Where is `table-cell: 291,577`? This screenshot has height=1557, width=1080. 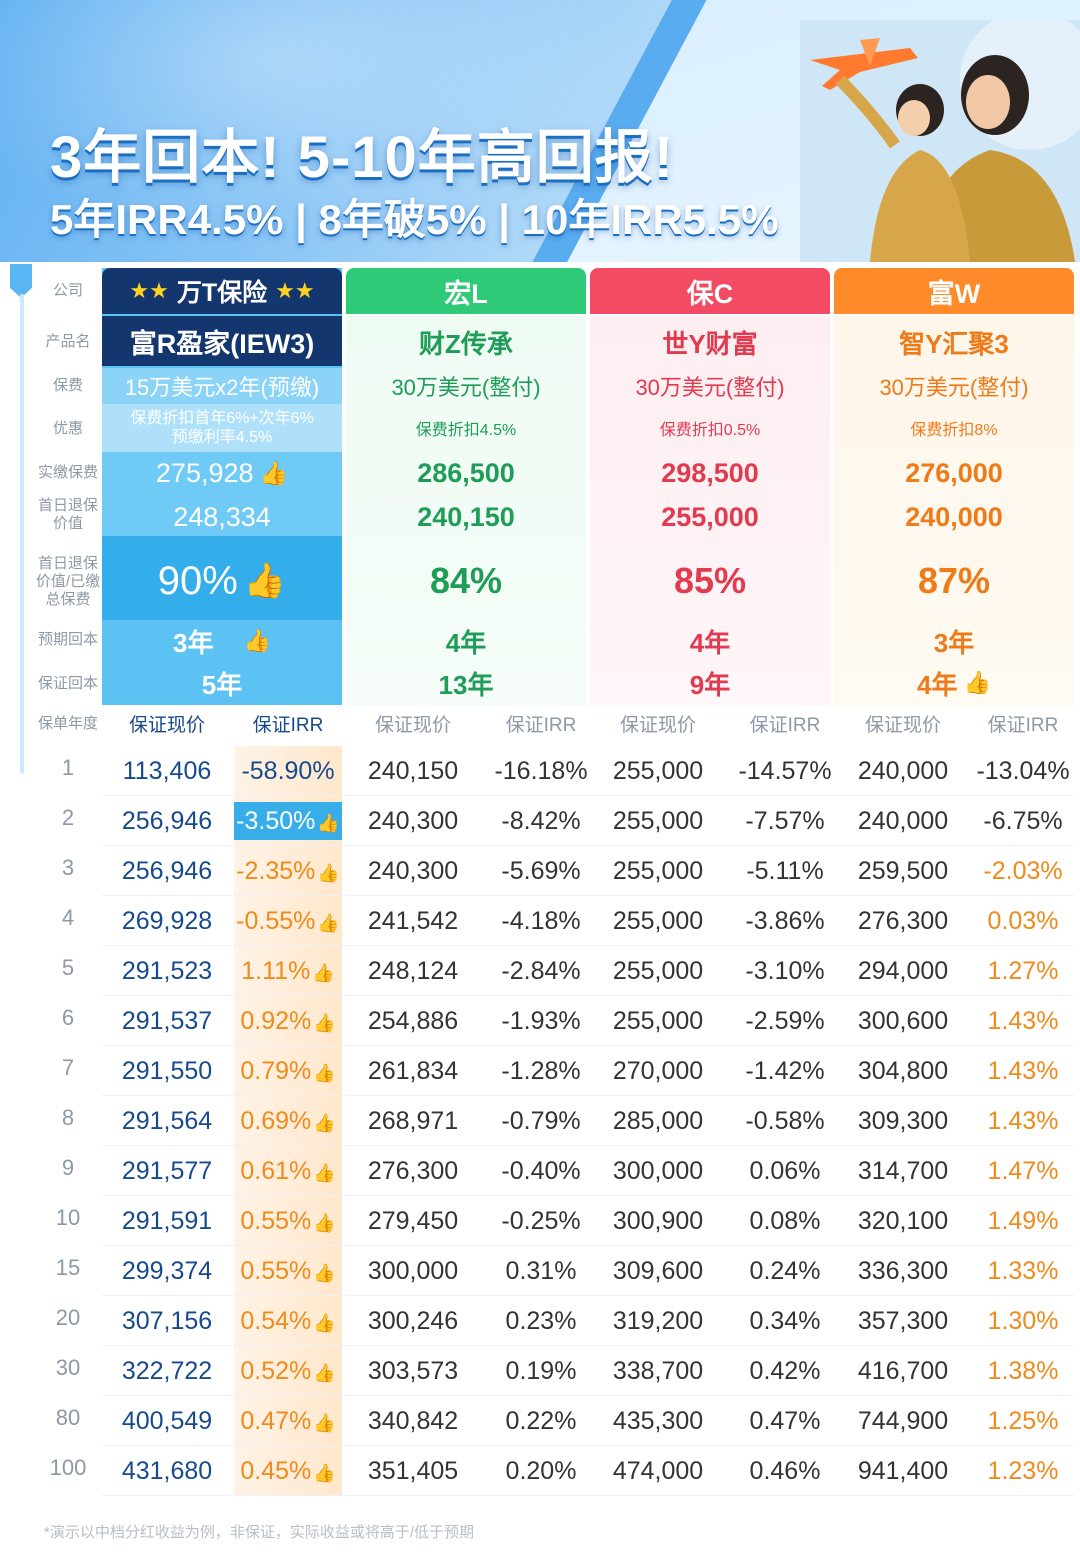
table-cell: 291,577 is located at coordinates (167, 1171).